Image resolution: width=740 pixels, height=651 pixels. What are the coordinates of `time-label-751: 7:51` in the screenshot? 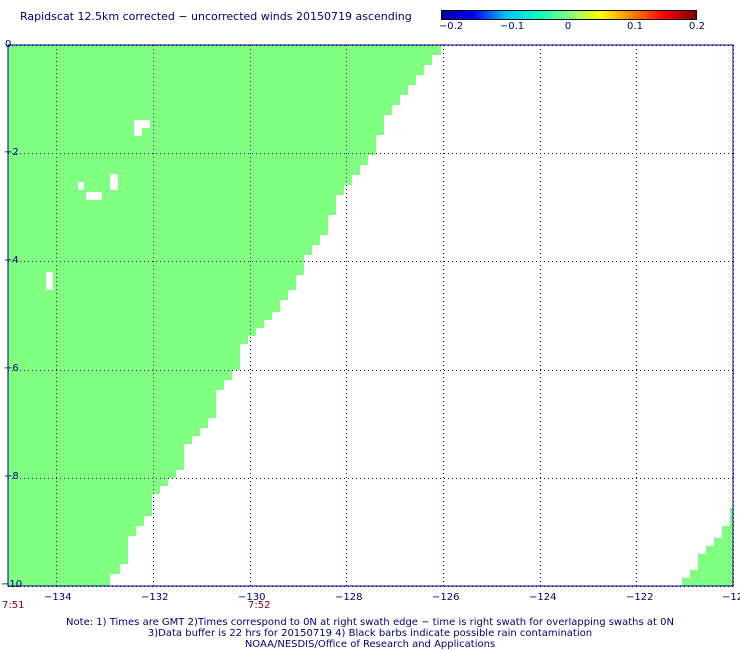 It's located at (13, 605).